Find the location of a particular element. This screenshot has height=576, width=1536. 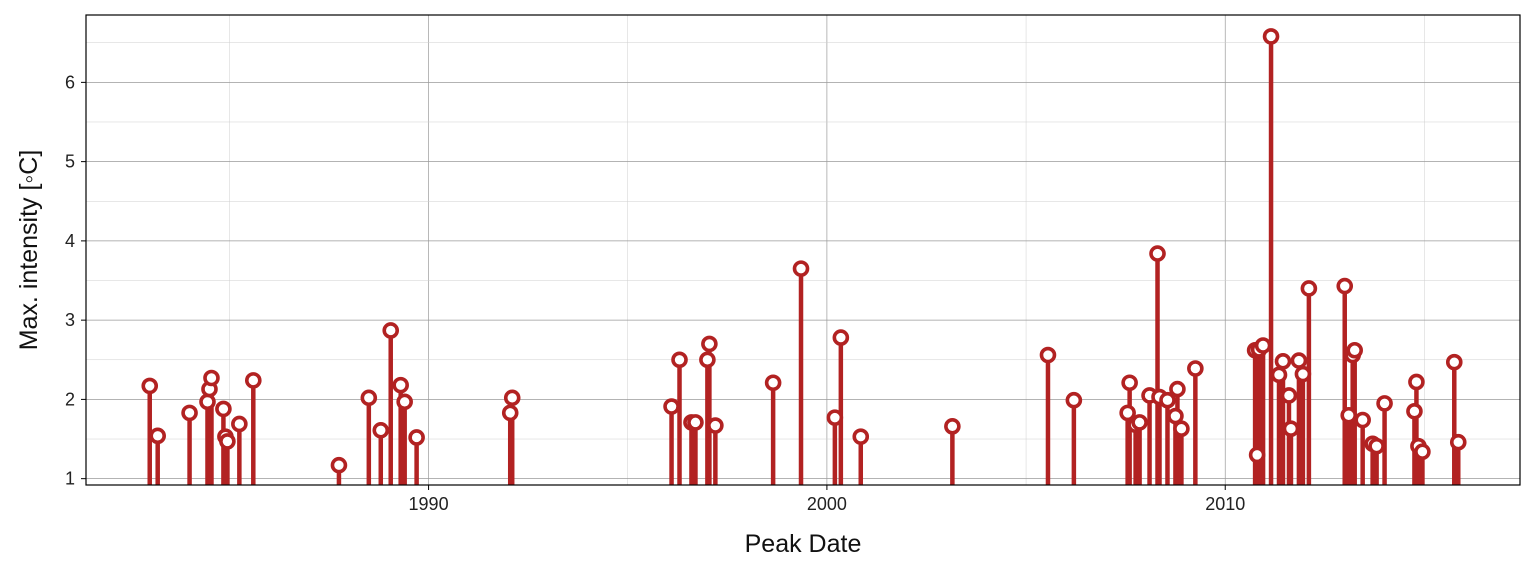

x-tick-label: 2000 is located at coordinates (827, 504).